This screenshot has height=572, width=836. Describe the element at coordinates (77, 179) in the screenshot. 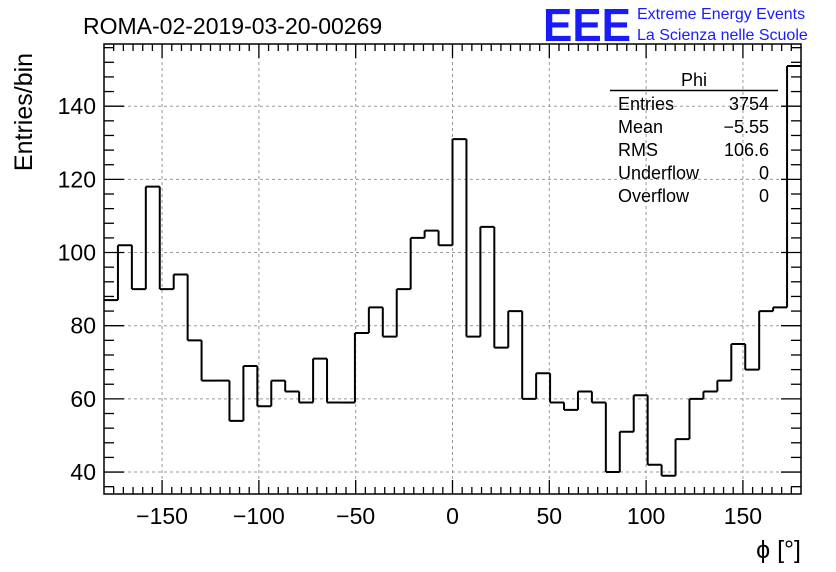

I see `y-tick-label: 120` at that location.